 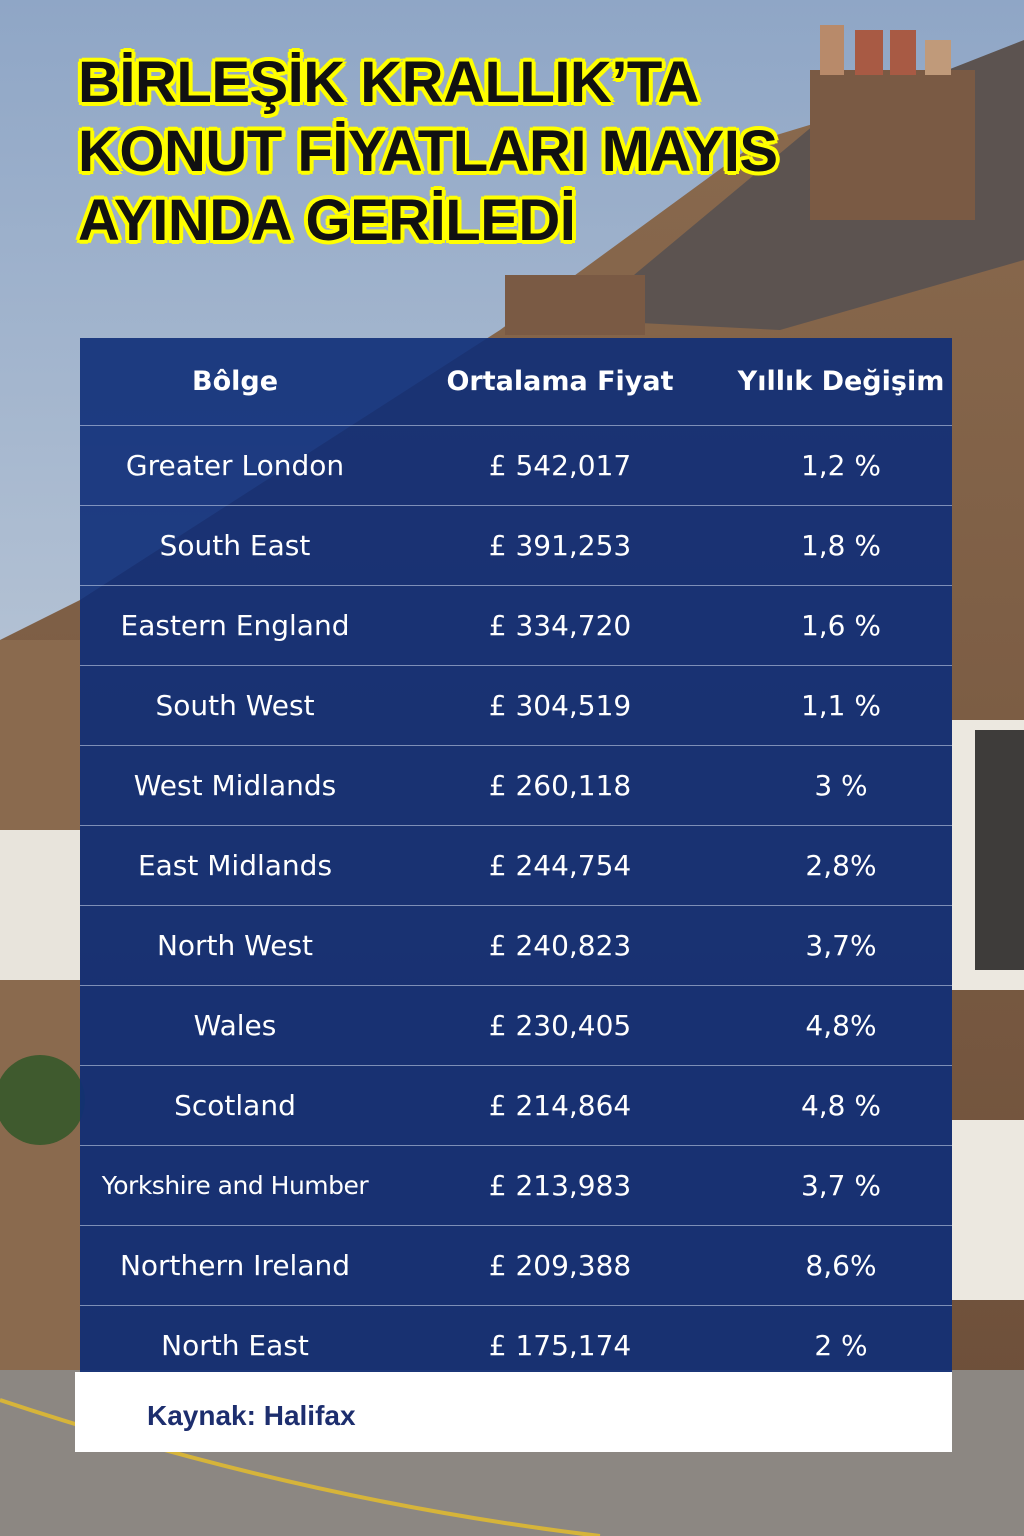 What do you see at coordinates (235, 1185) in the screenshot?
I see `region: Yorkshire and Humber` at bounding box center [235, 1185].